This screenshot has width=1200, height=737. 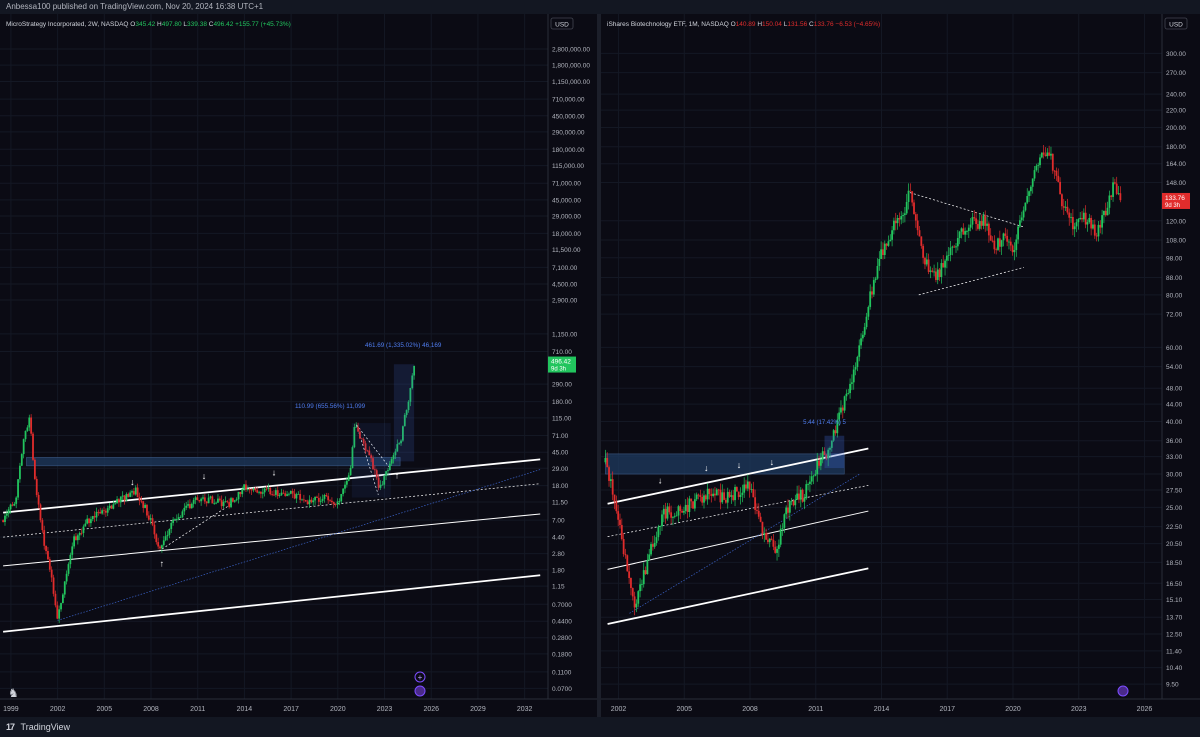 I want to click on y-tick-label: 0.0700, so click(x=562, y=689).